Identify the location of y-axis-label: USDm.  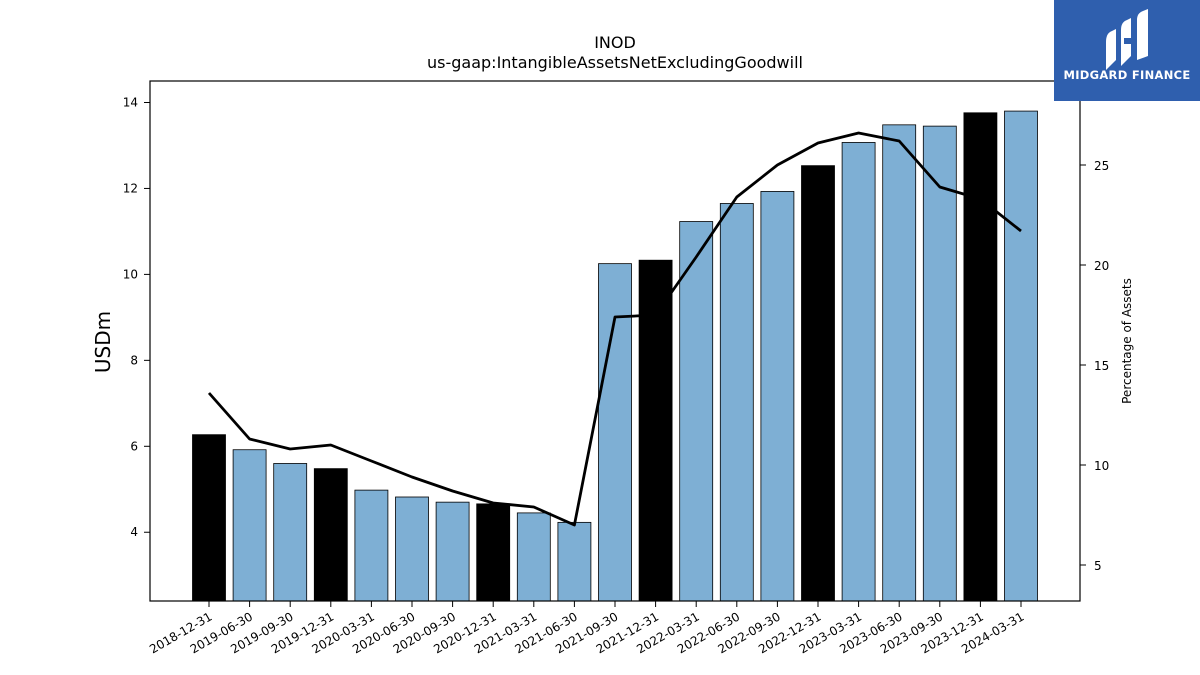
(103, 342).